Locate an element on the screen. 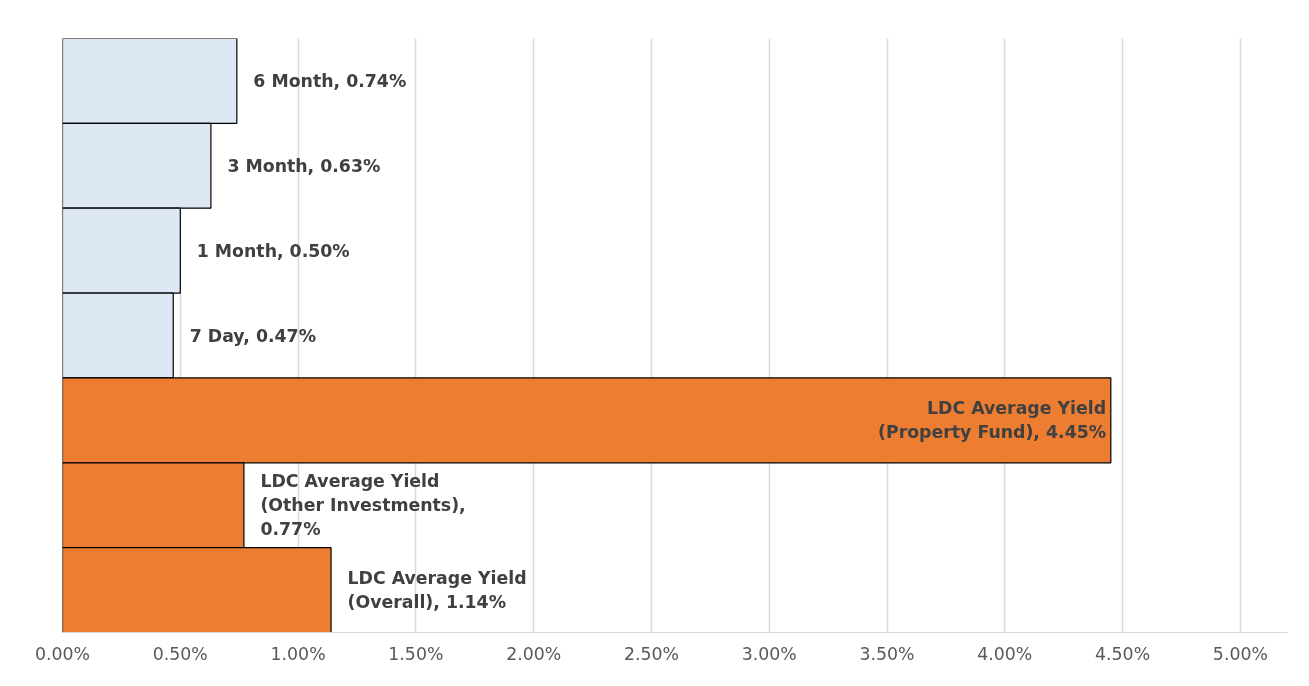  data-label: LDC Average Yield (Other Investments), 0.77% is located at coordinates (363, 505).